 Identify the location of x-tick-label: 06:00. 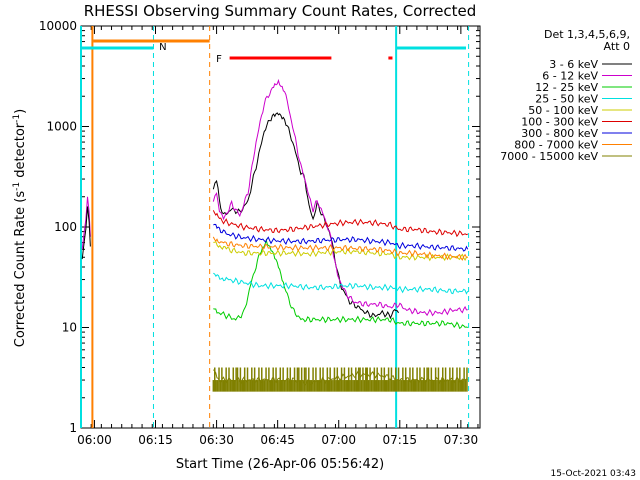
(94, 440).